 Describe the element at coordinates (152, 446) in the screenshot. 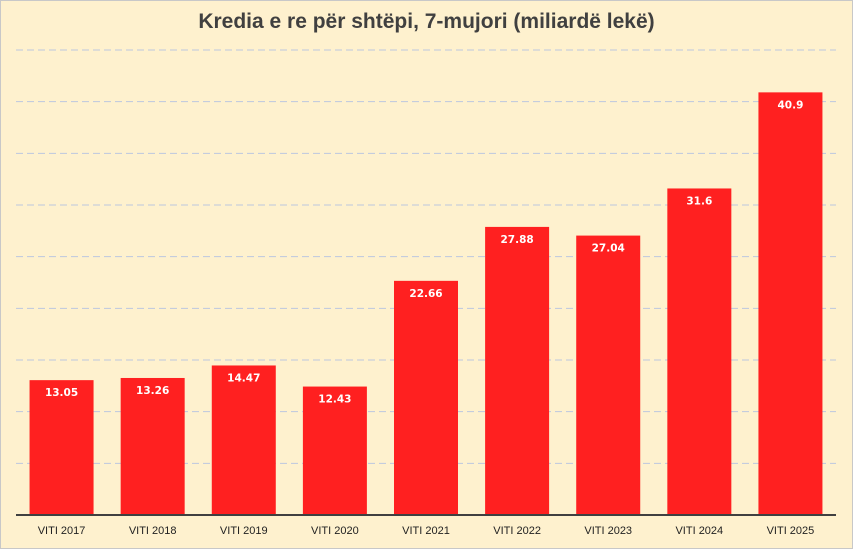

I see `bar-viti-2018` at that location.